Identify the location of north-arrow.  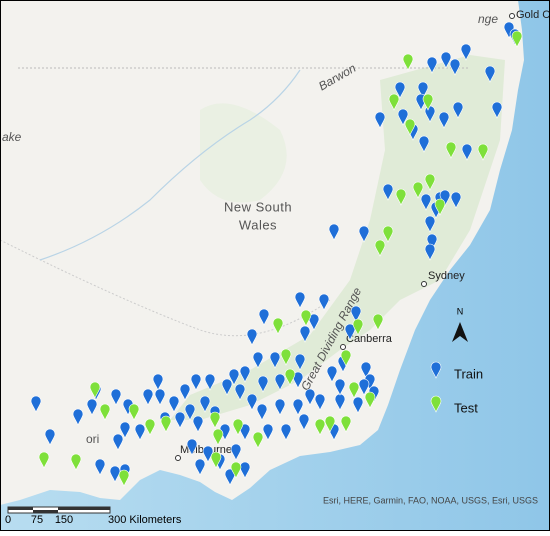
(460, 332).